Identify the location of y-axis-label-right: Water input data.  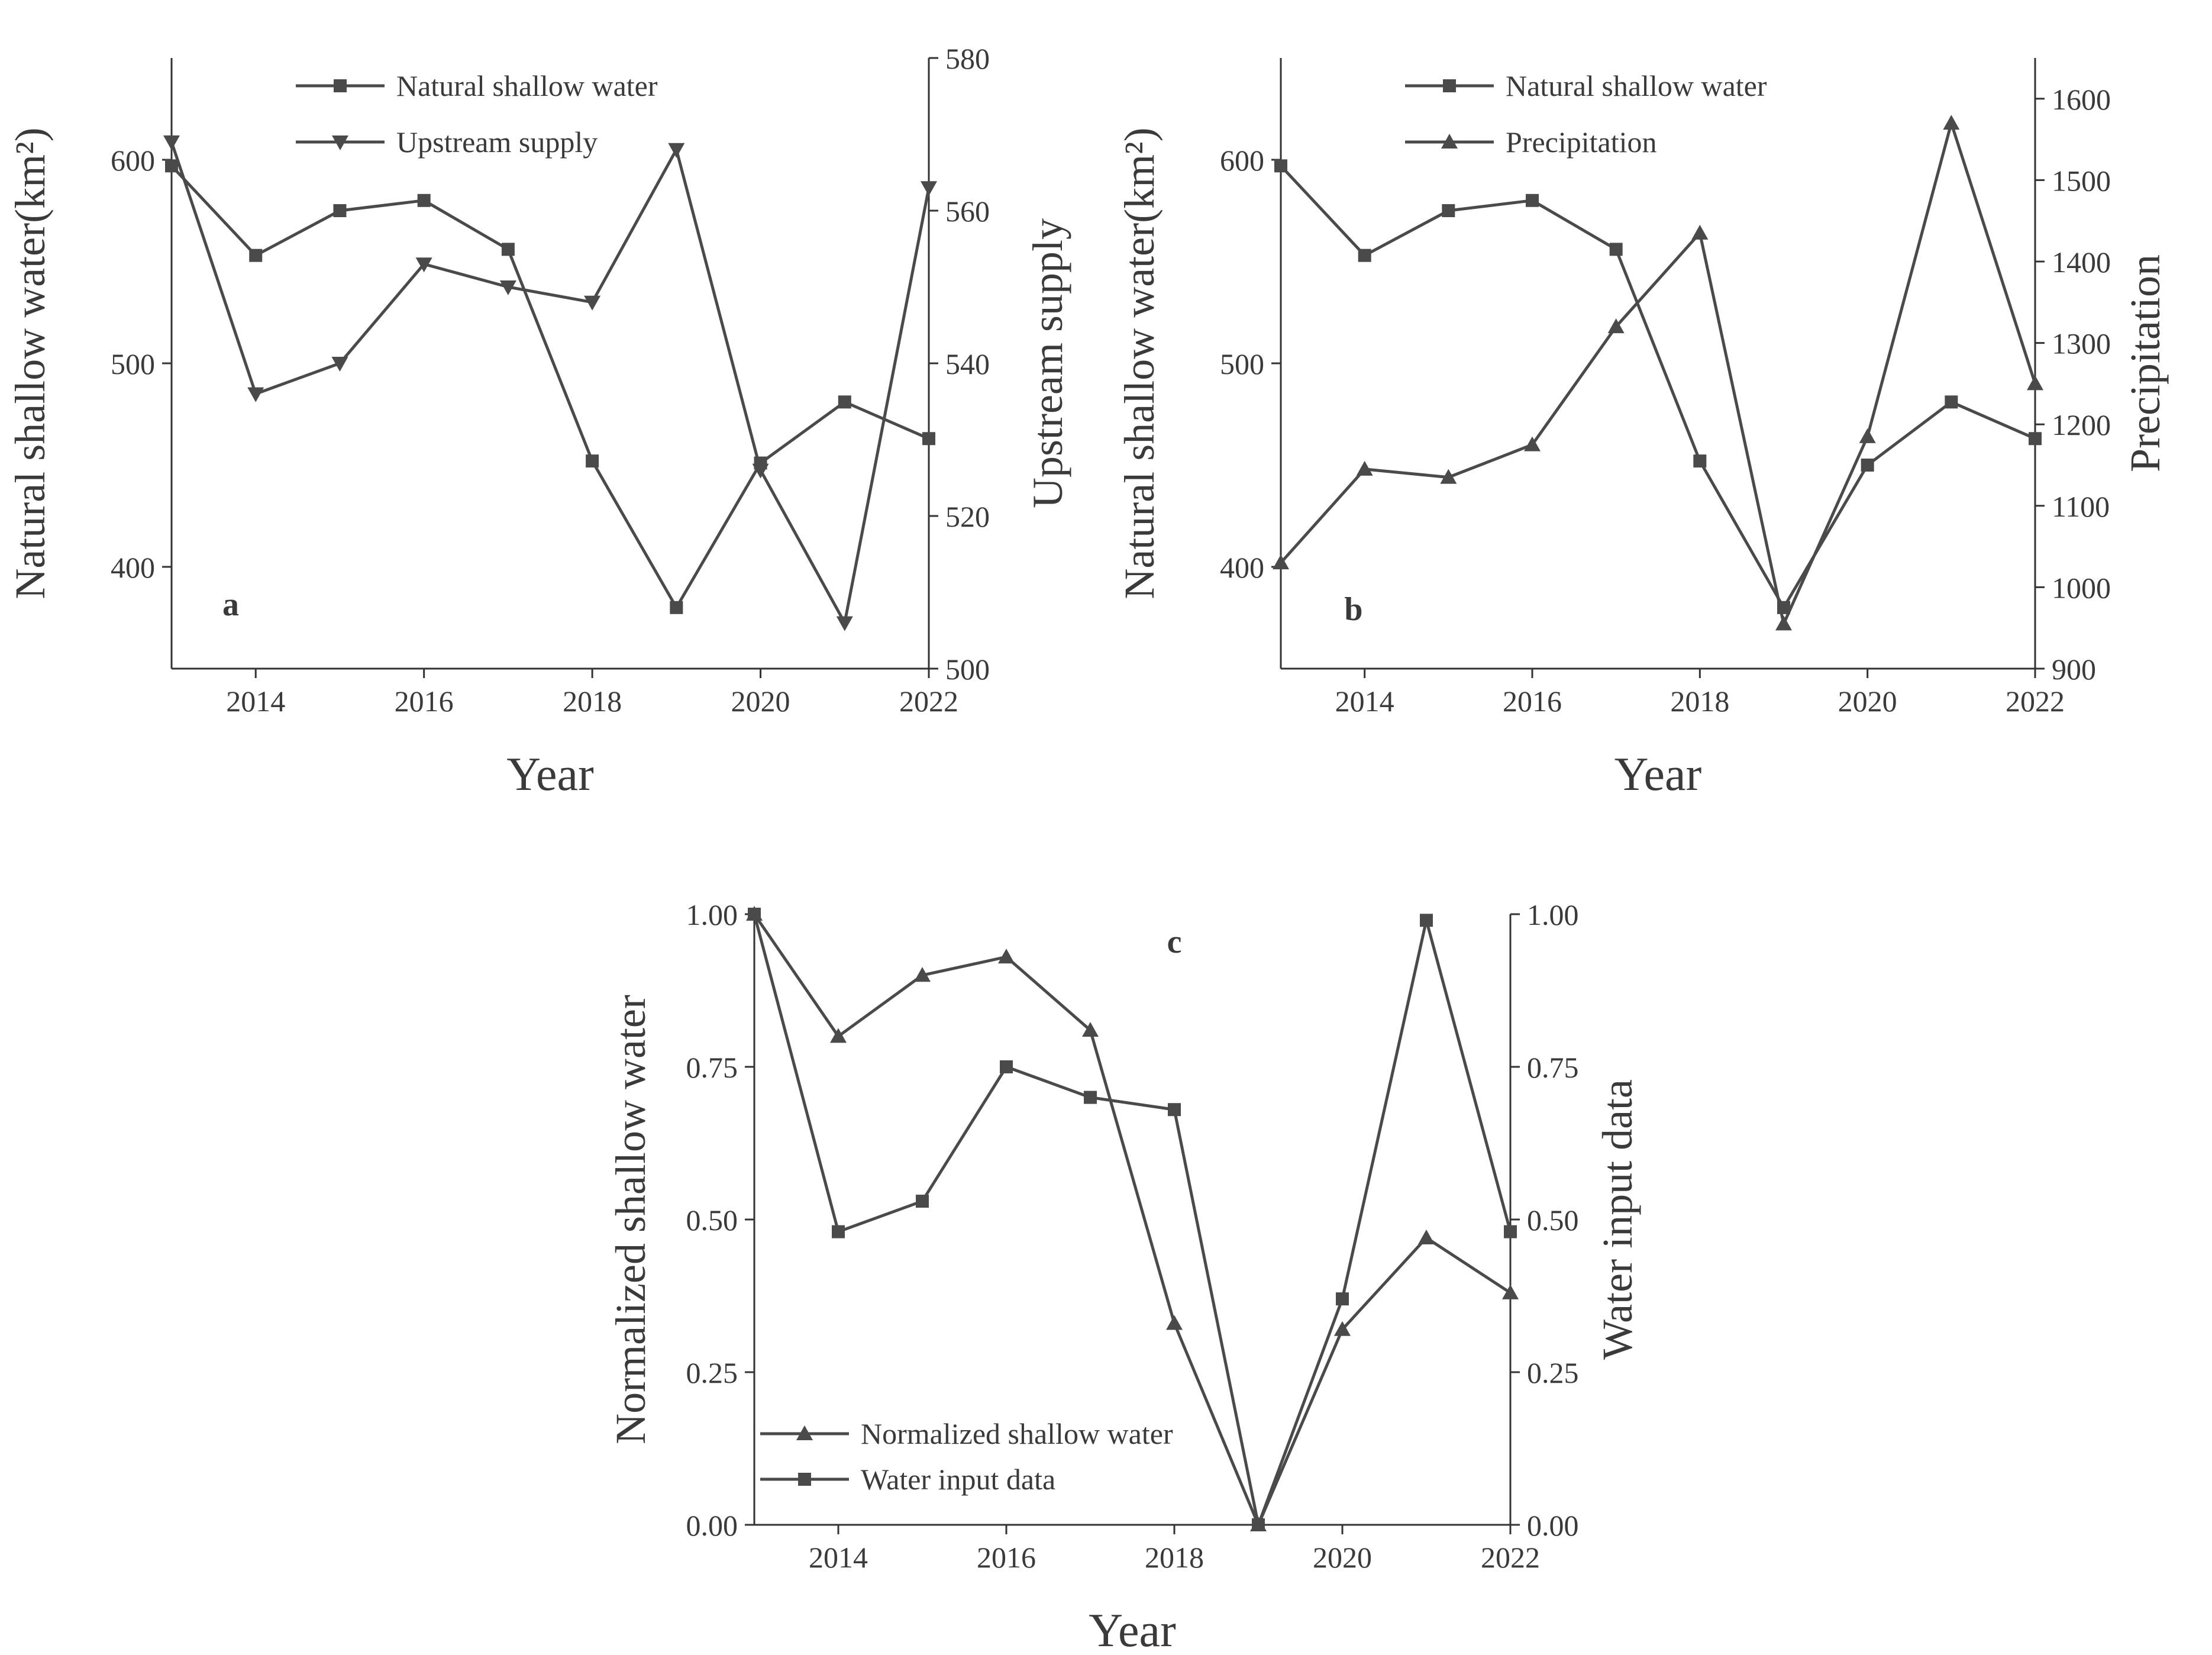
(1617, 1219).